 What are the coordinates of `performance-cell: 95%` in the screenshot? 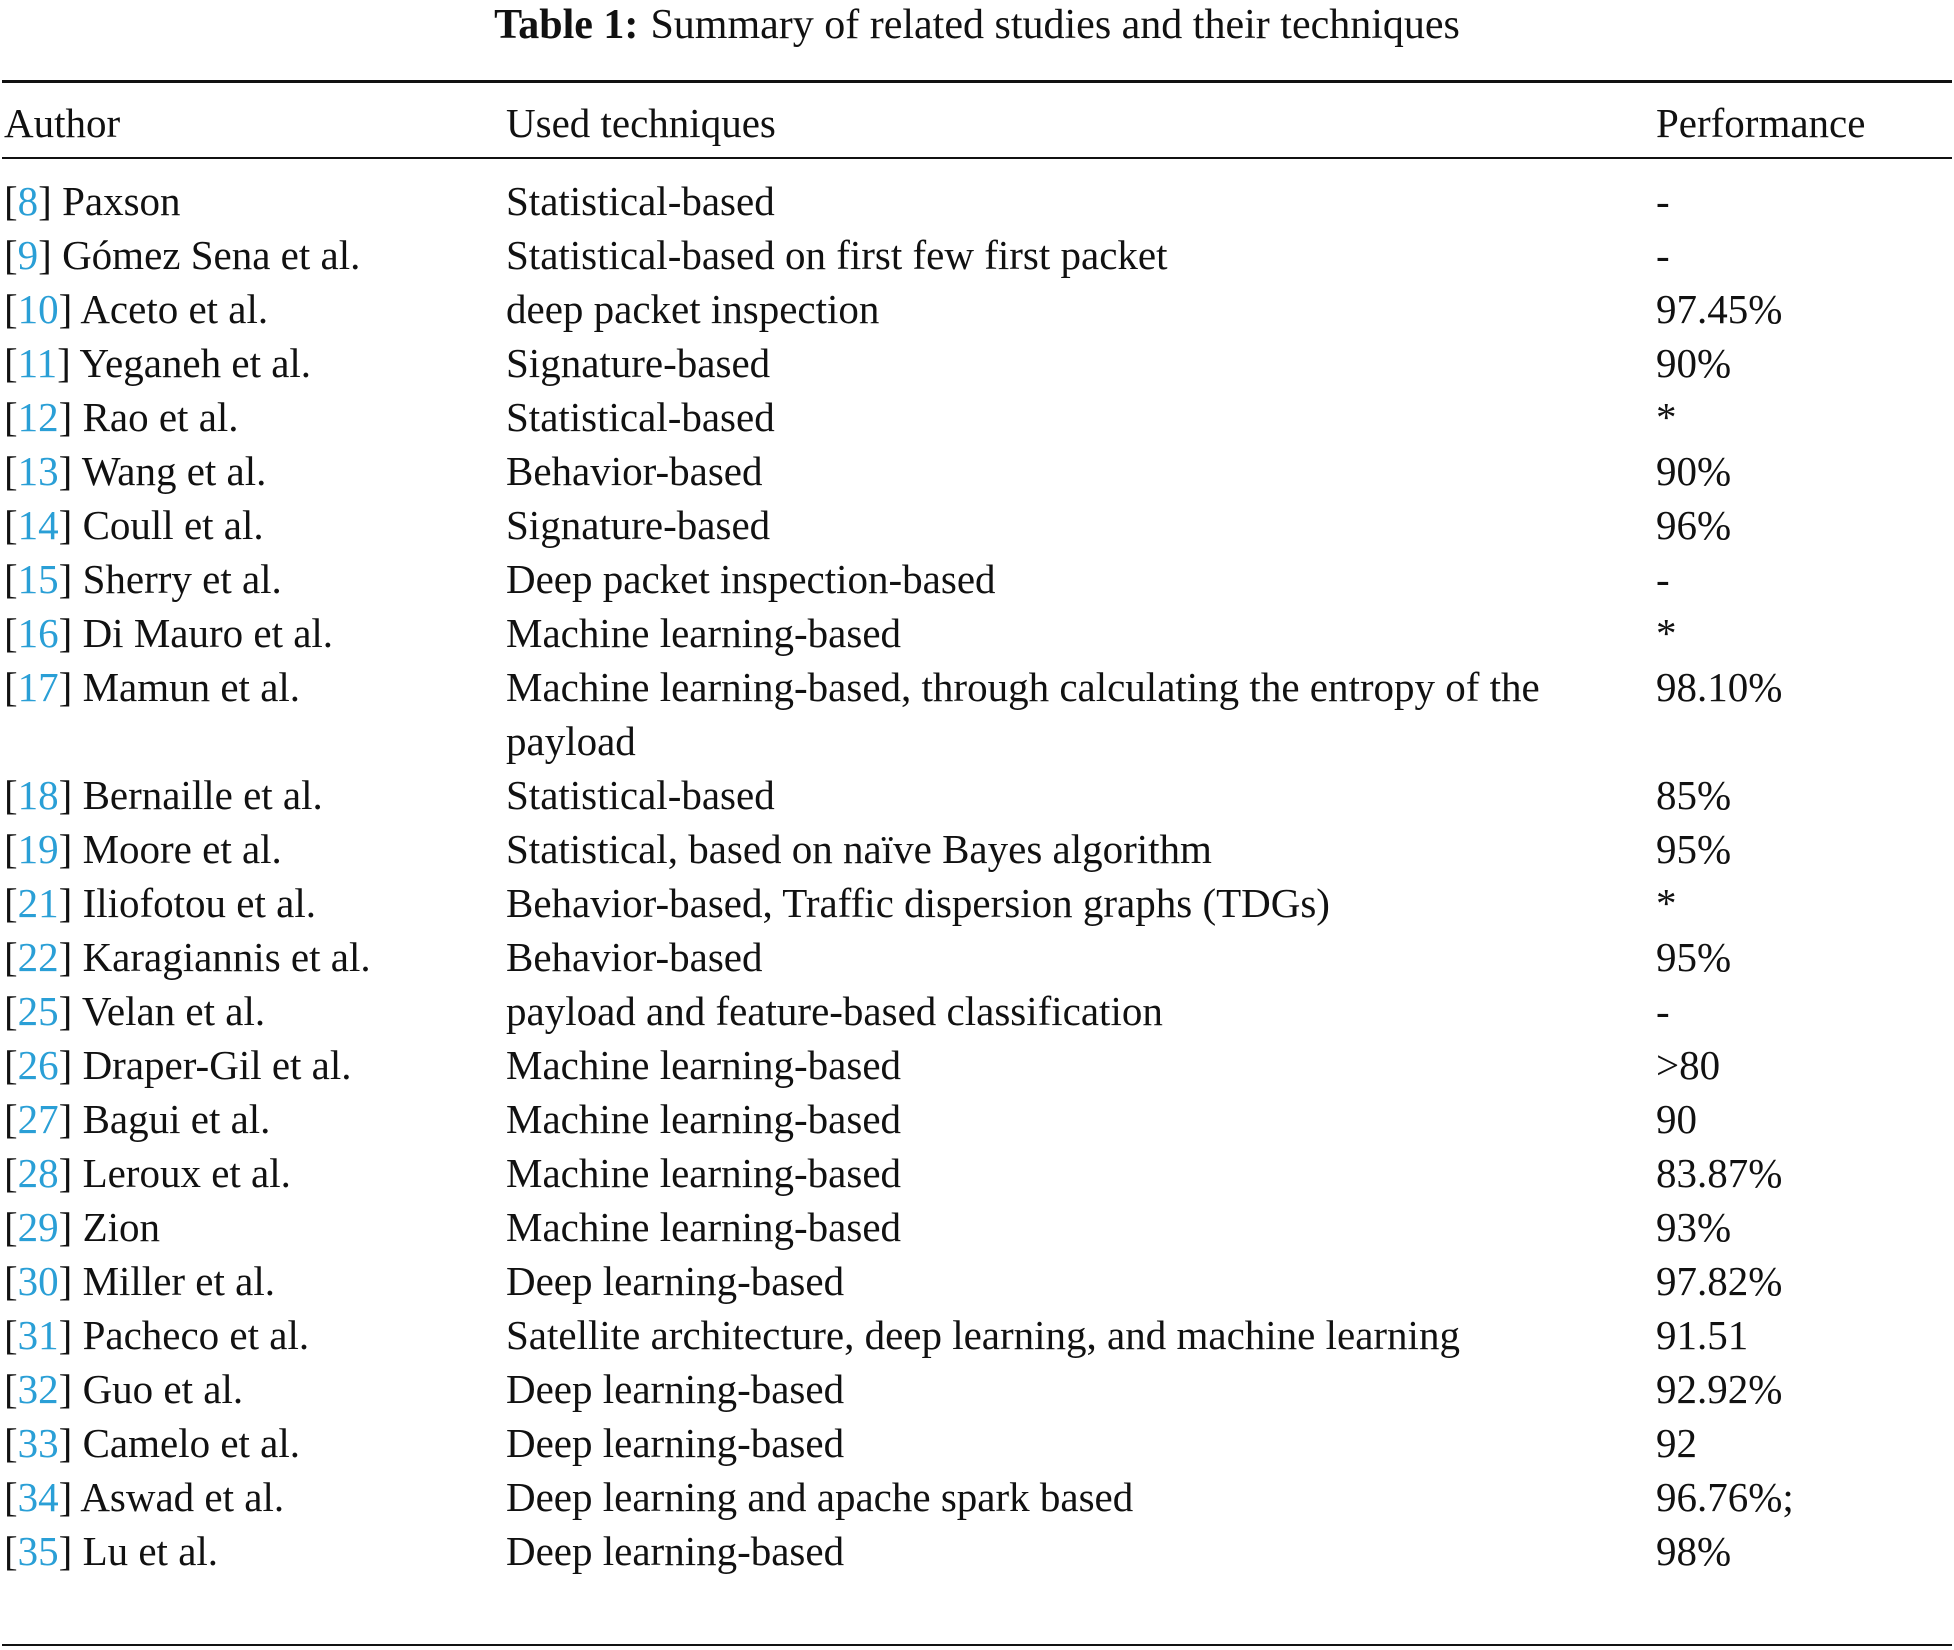 It's located at (1694, 957).